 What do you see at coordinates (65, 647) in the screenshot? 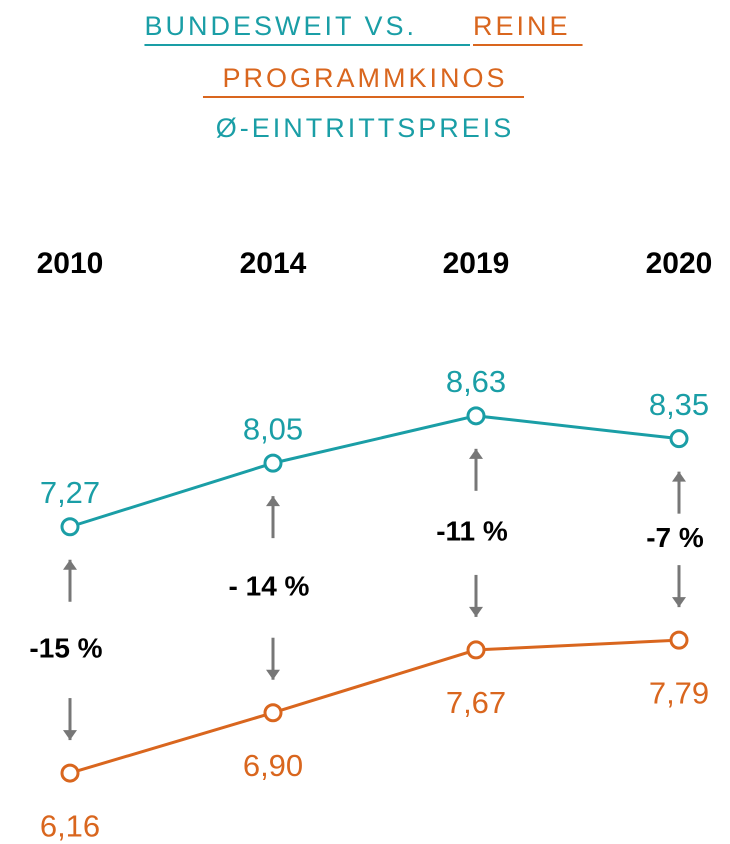
I see `difference-label: -15 %` at bounding box center [65, 647].